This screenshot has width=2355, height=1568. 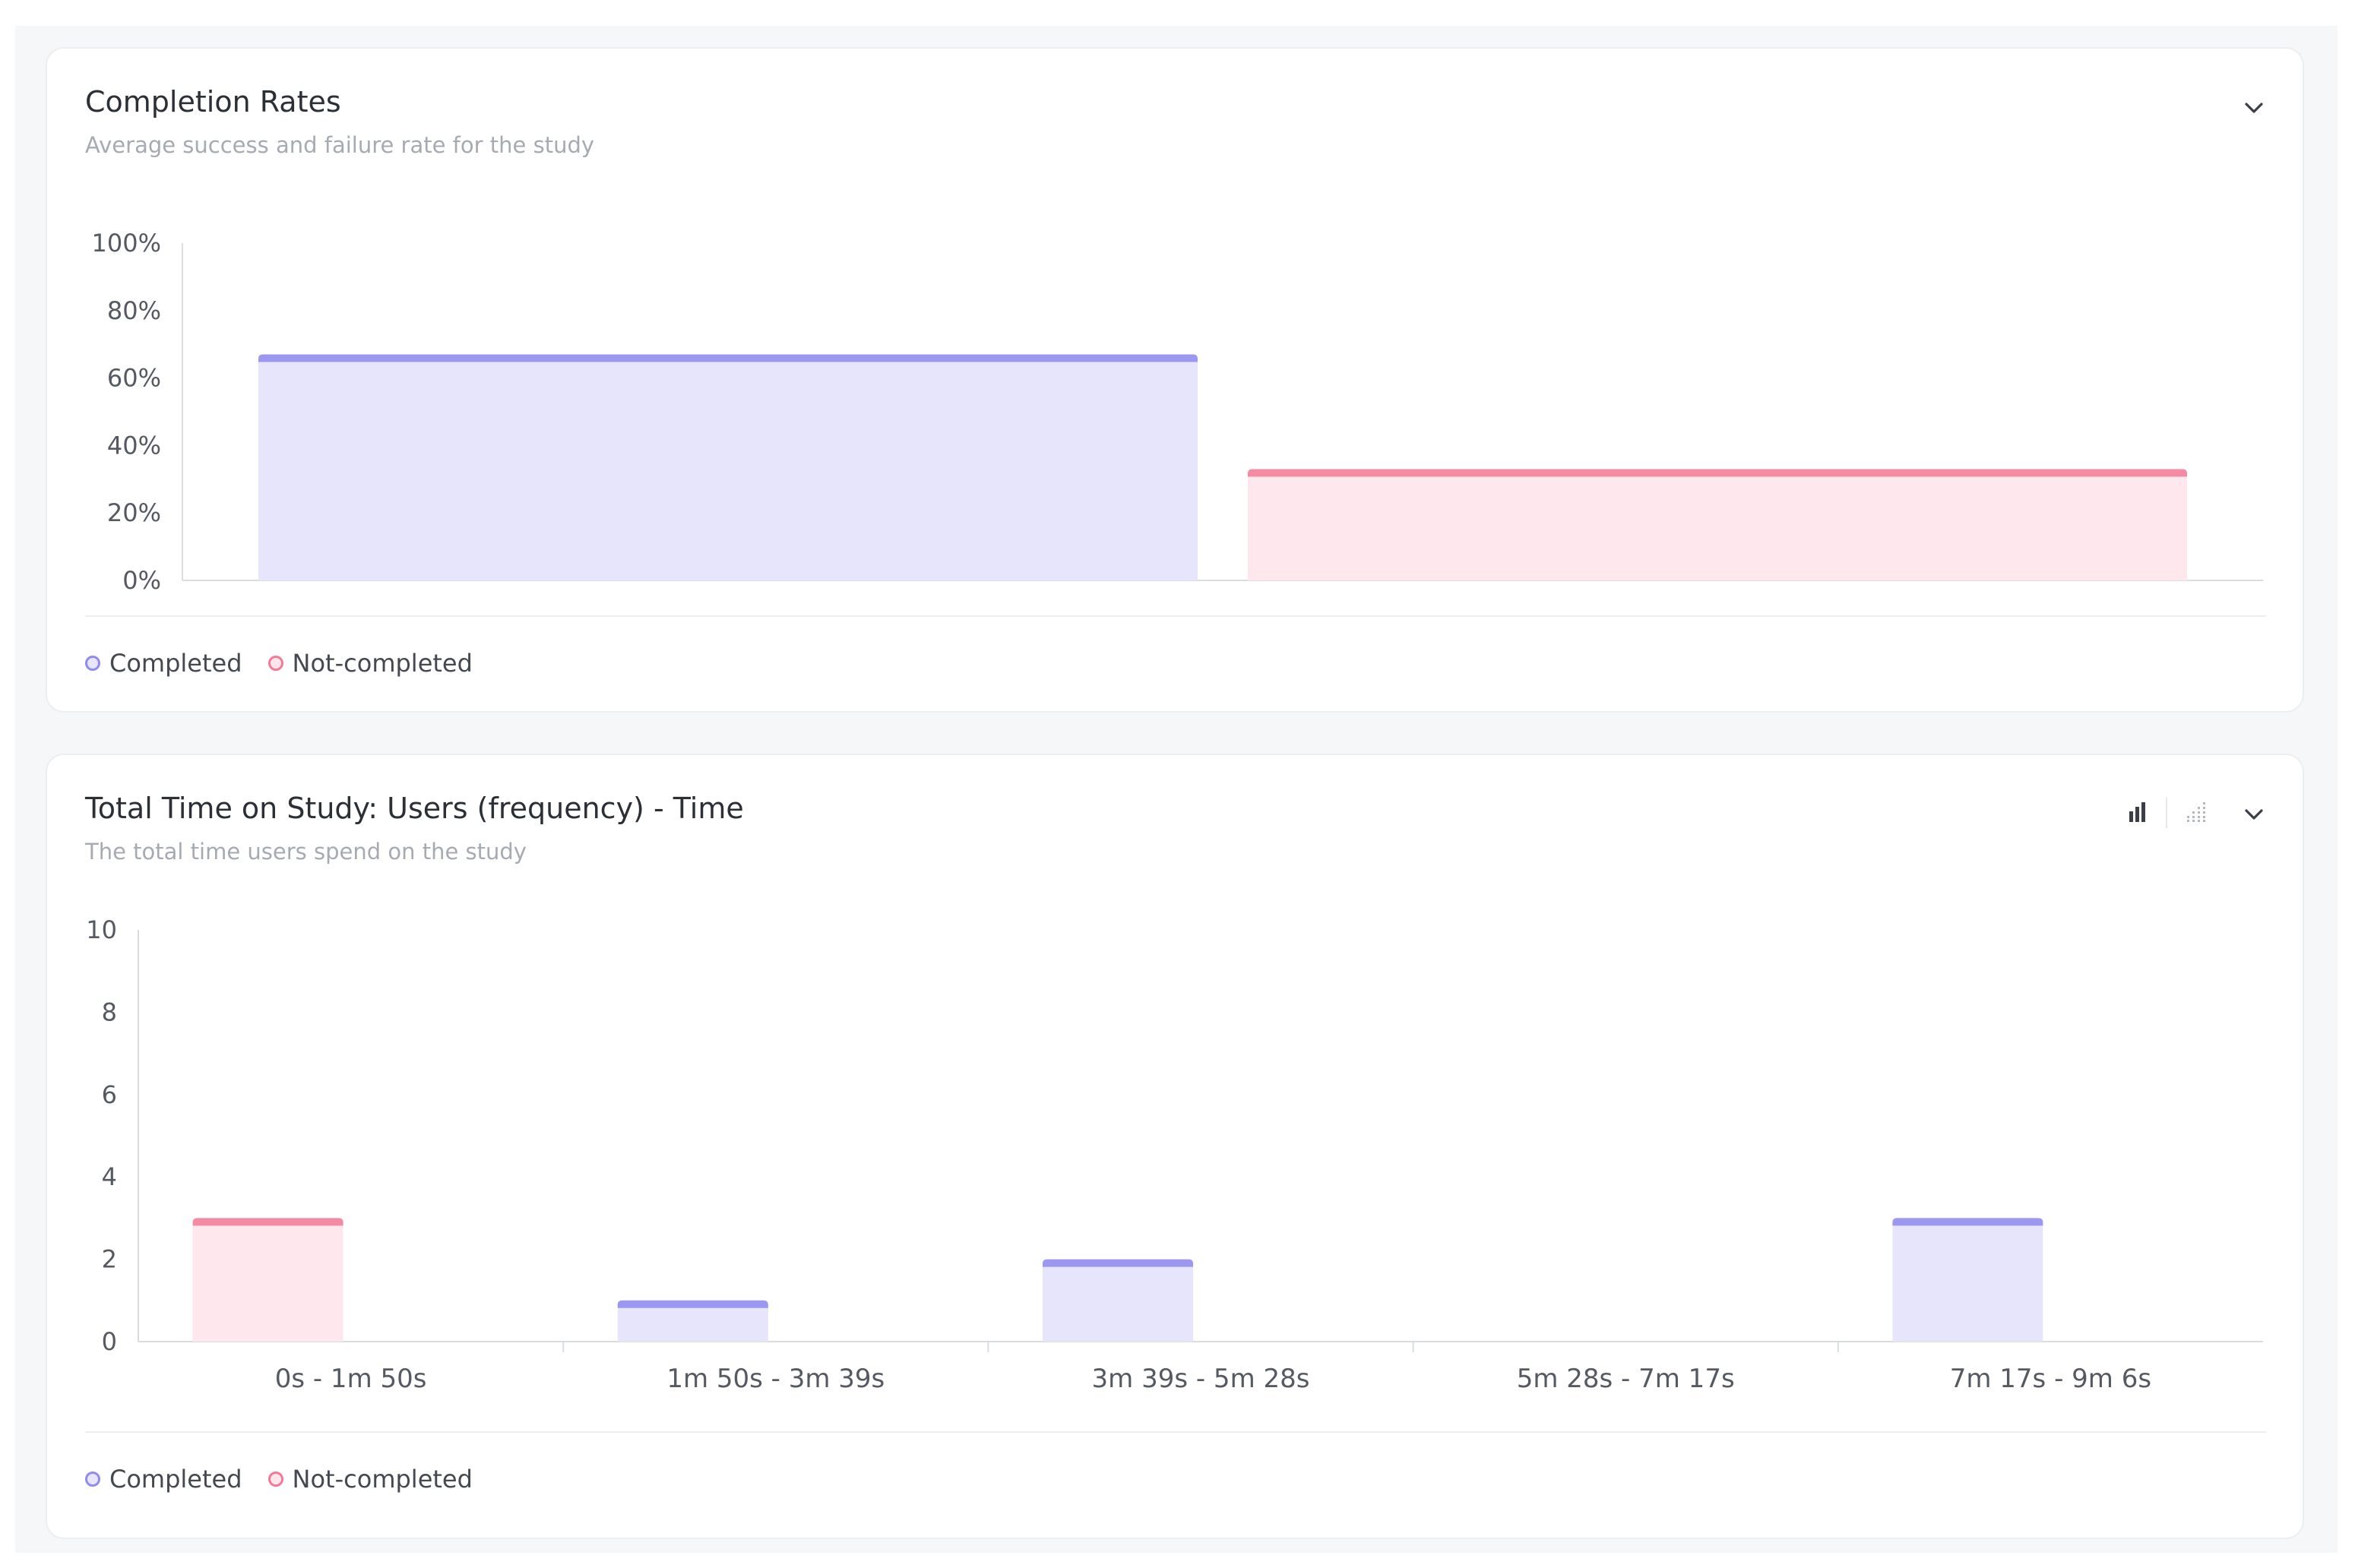 I want to click on y-tick-label: 8, so click(x=109, y=1012).